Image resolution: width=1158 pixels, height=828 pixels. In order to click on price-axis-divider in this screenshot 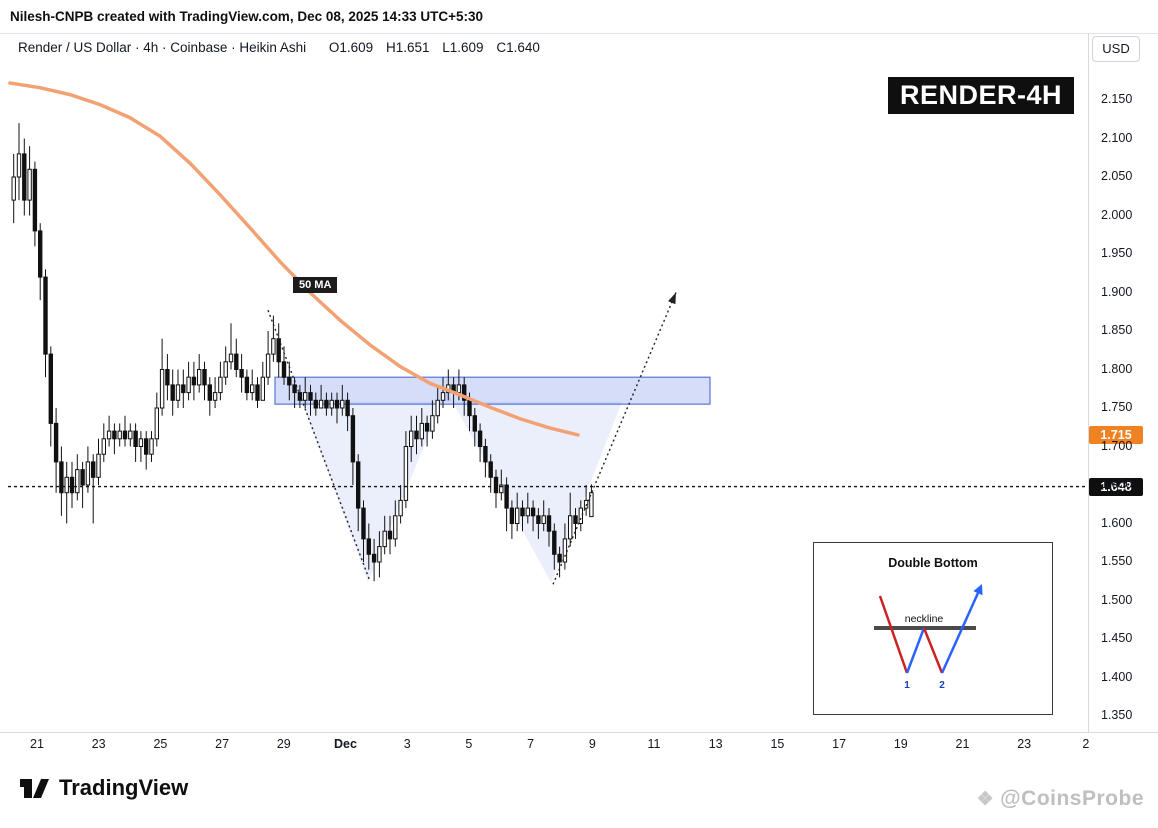, I will do `click(1088, 382)`.